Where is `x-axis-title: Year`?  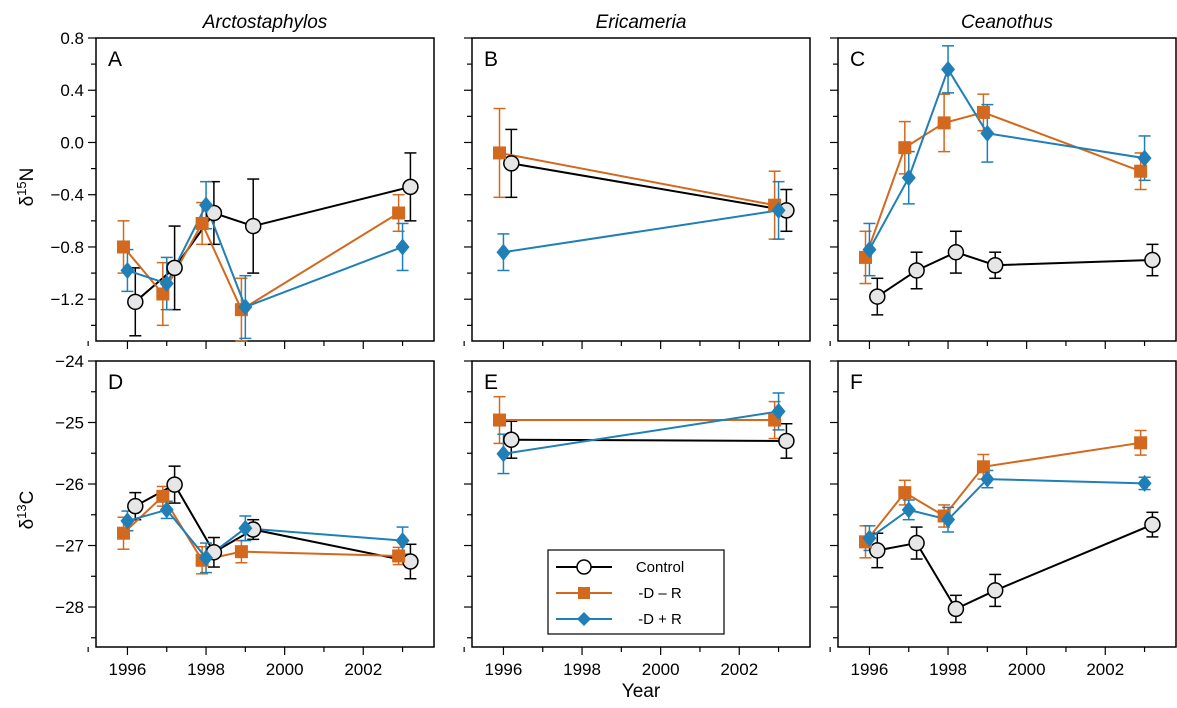 x-axis-title: Year is located at coordinates (641, 691).